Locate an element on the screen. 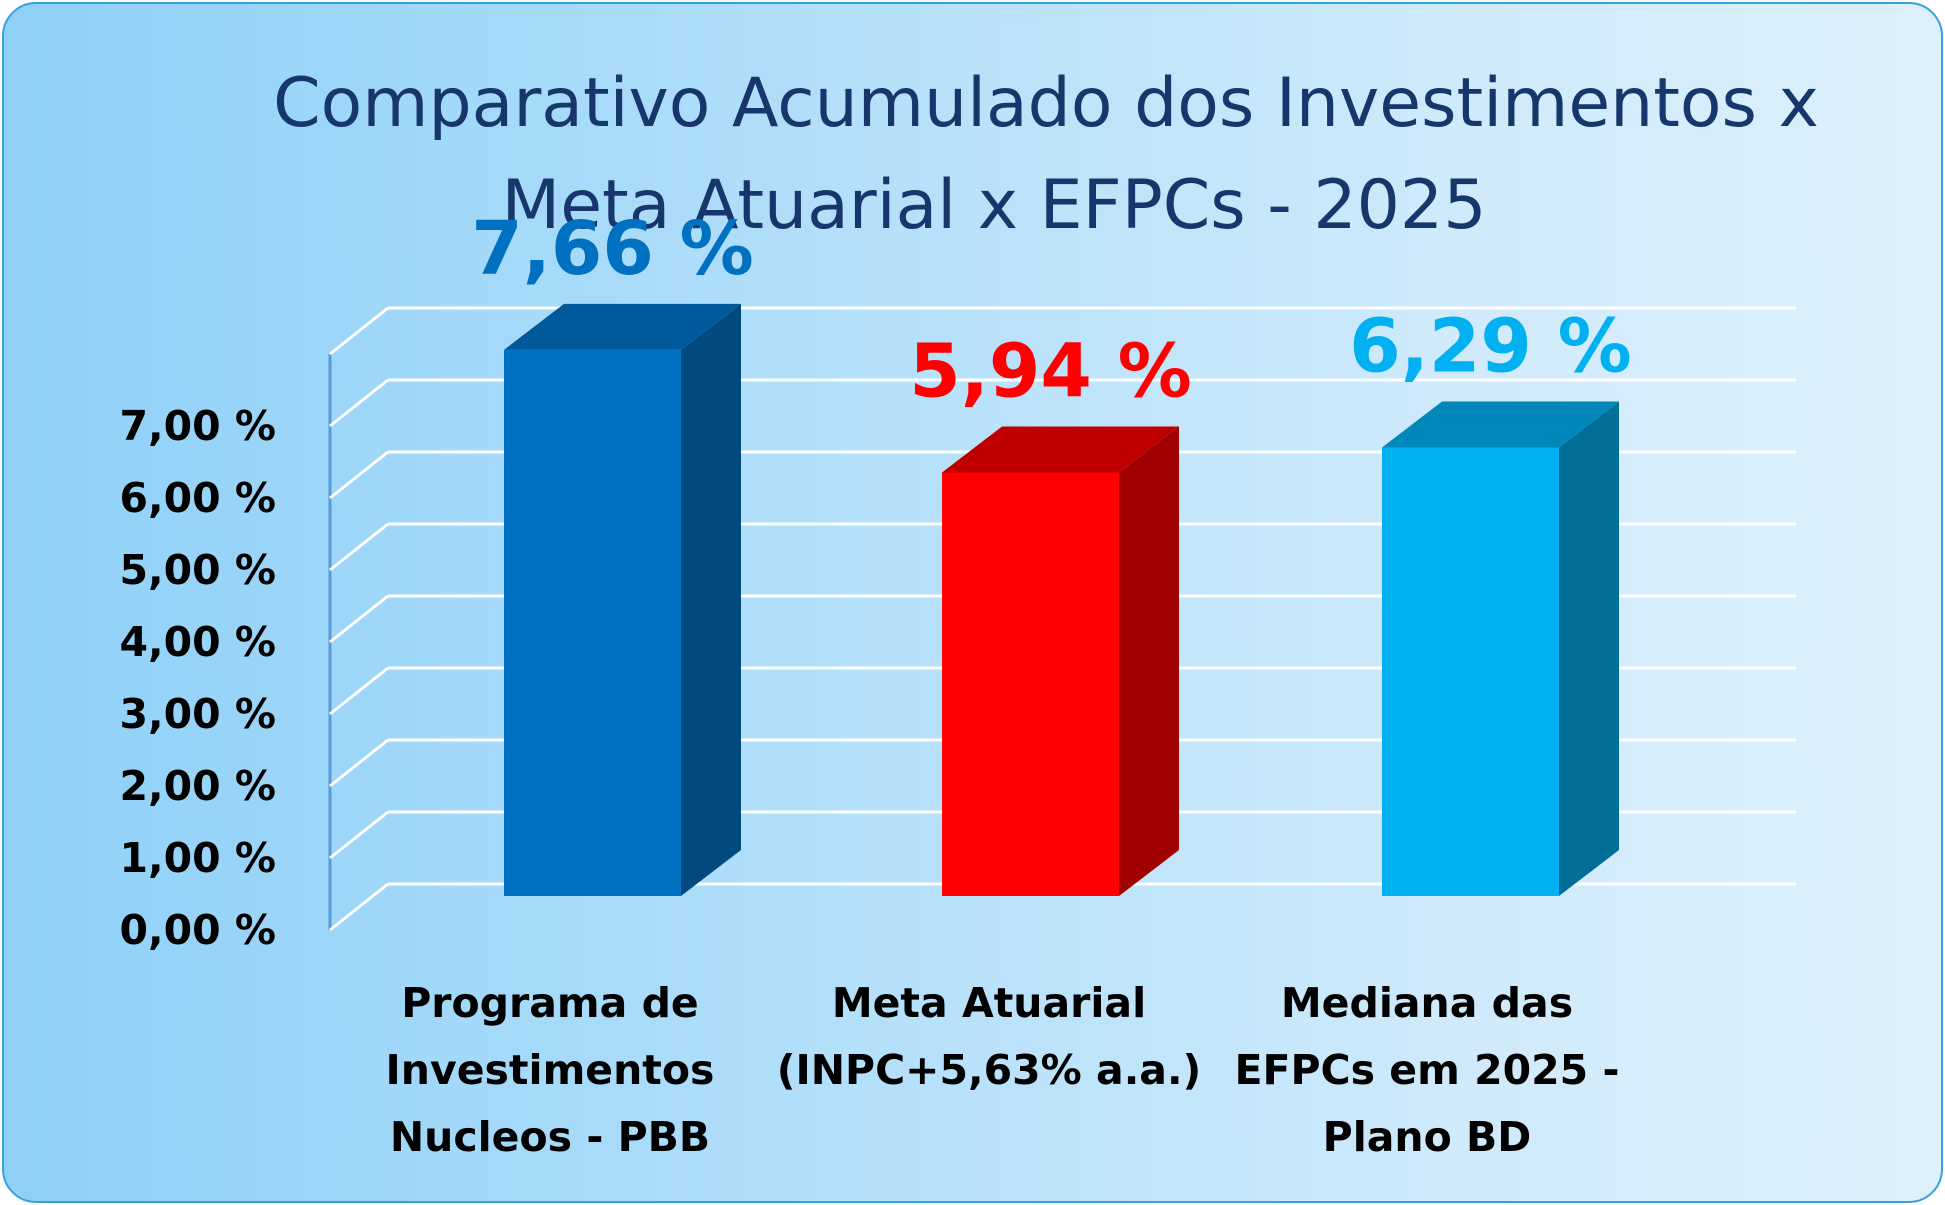 The height and width of the screenshot is (1205, 1945). category-label-line: Meta Atuarial is located at coordinates (989, 1003).